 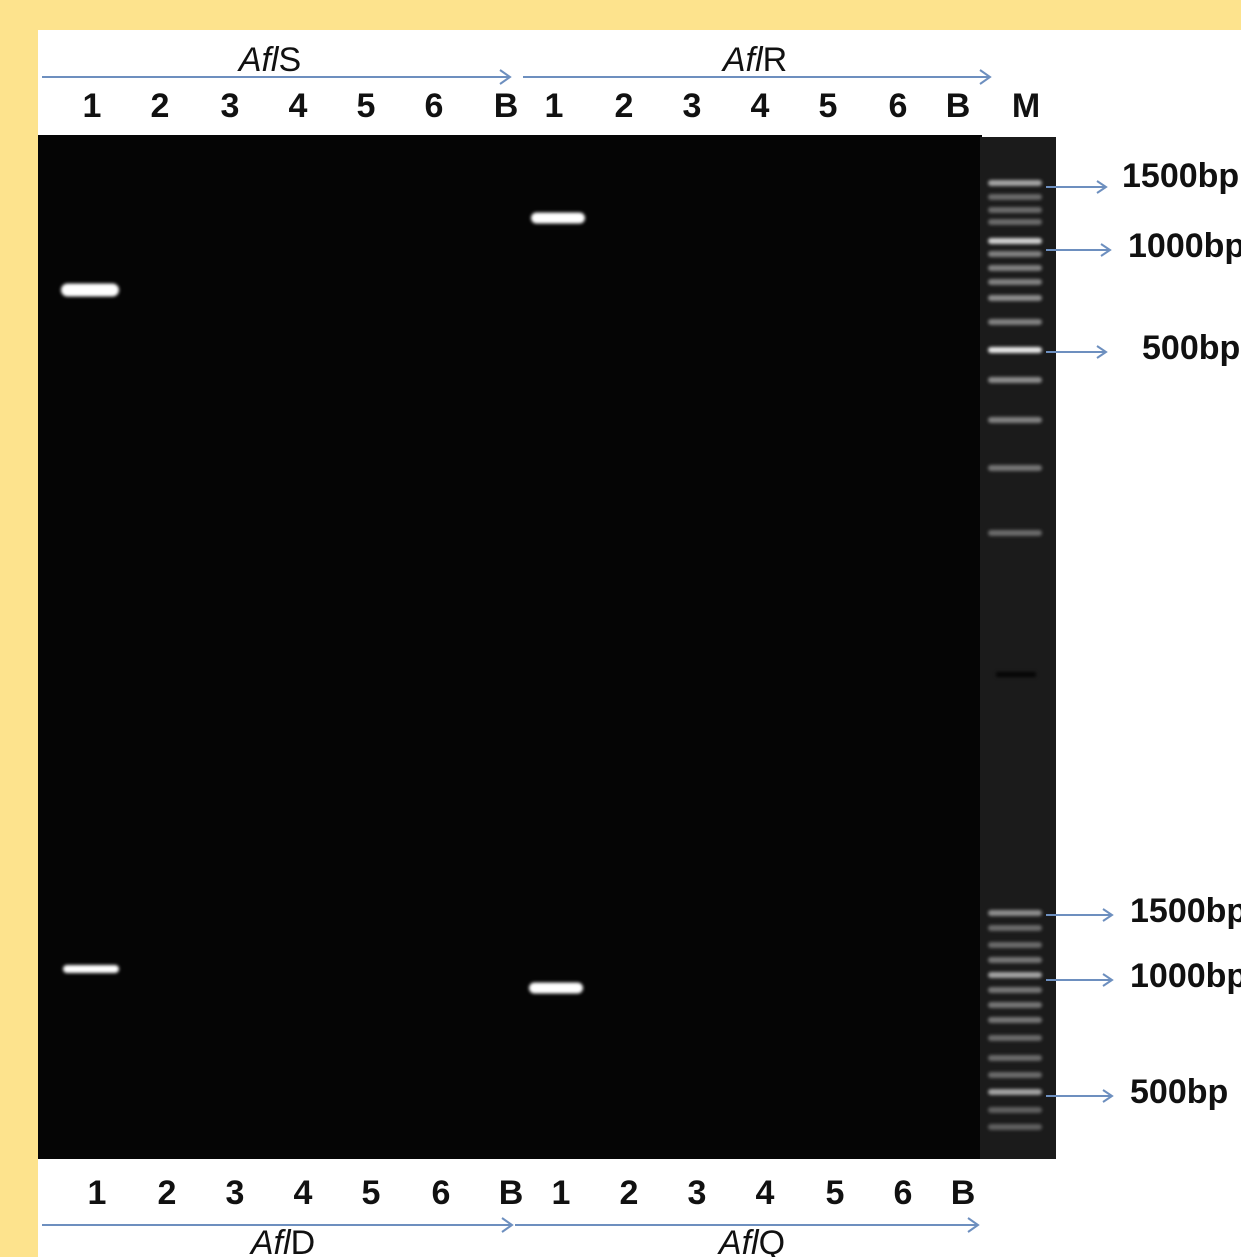 What do you see at coordinates (1080, 641) in the screenshot?
I see `marker-arrows` at bounding box center [1080, 641].